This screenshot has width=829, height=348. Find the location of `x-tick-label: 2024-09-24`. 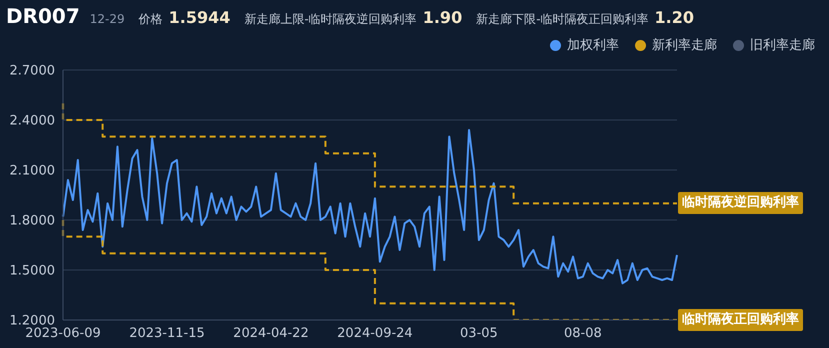

x-tick-label: 2024-09-24 is located at coordinates (375, 334).